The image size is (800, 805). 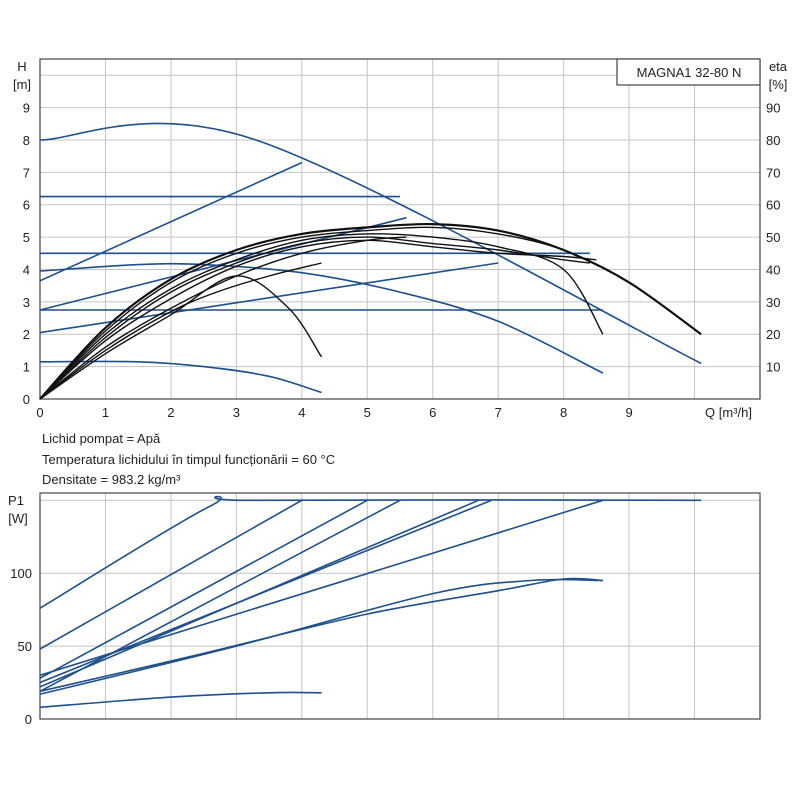 What do you see at coordinates (39, 412) in the screenshot?
I see `flow-x-tick-label: 0` at bounding box center [39, 412].